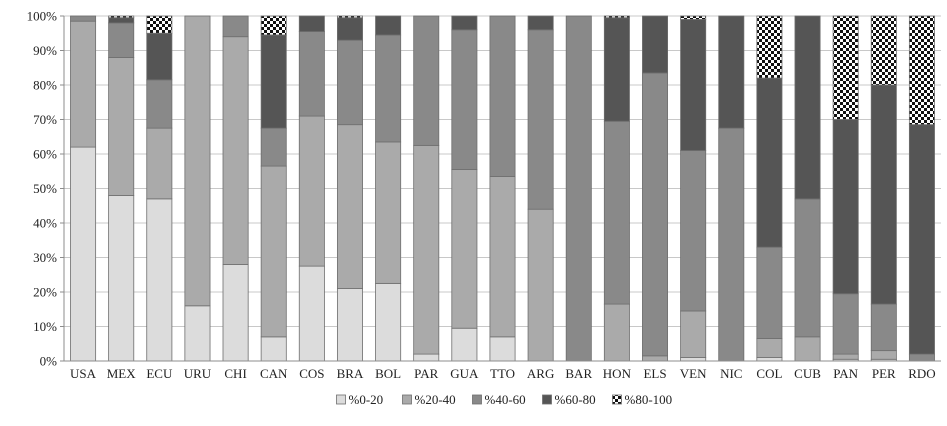 The height and width of the screenshot is (426, 947). Describe the element at coordinates (45, 223) in the screenshot. I see `y-tick-label: 40%` at that location.